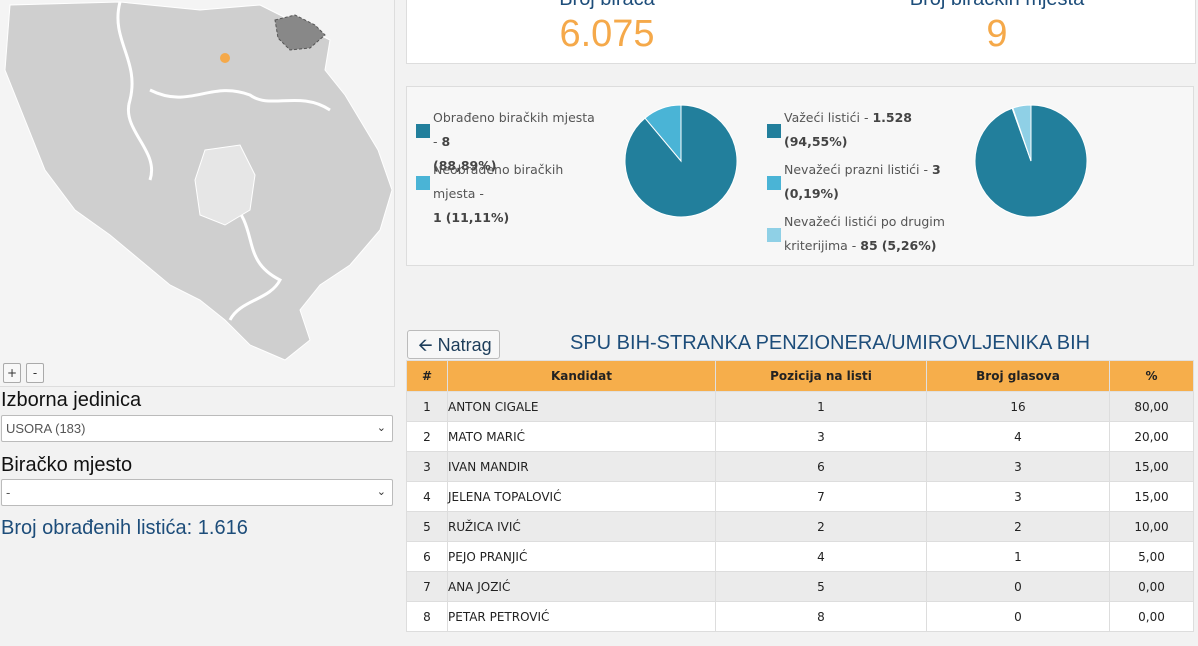 Image resolution: width=1198 pixels, height=646 pixels. What do you see at coordinates (427, 556) in the screenshot?
I see `cell-number: 6` at bounding box center [427, 556].